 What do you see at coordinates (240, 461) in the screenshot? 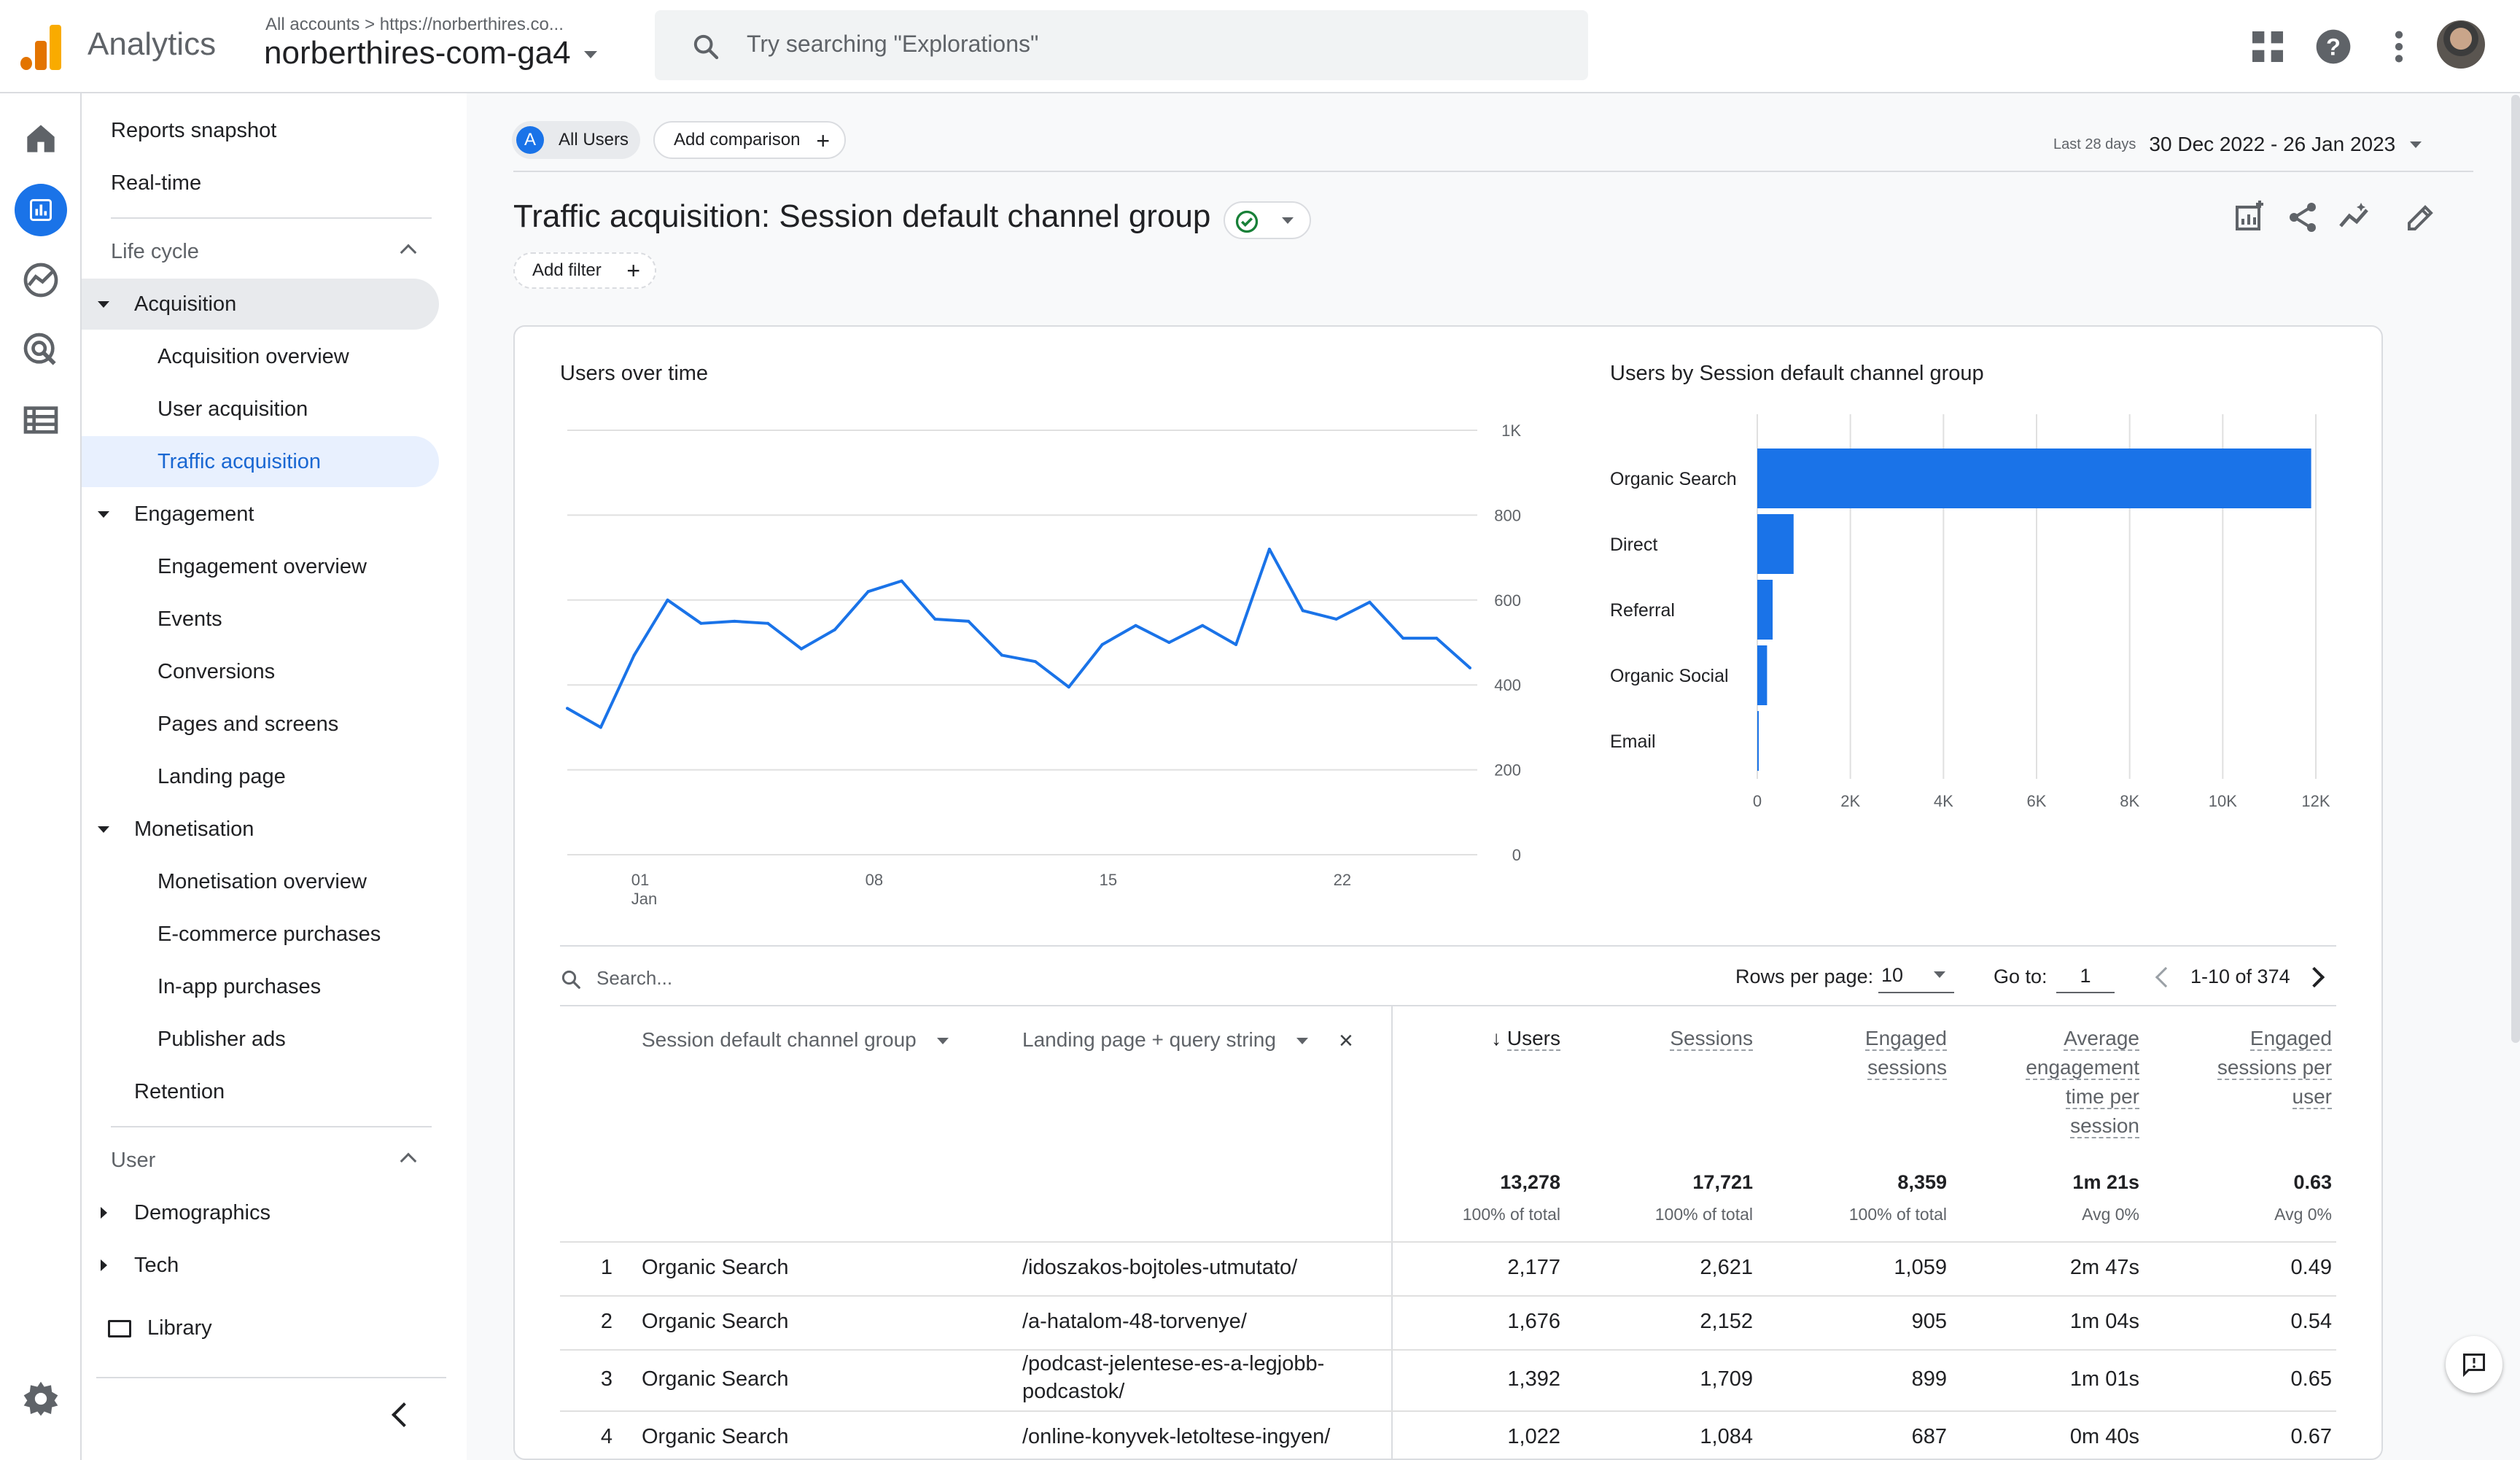
I see `nav-label: Traffic acquisition` at bounding box center [240, 461].